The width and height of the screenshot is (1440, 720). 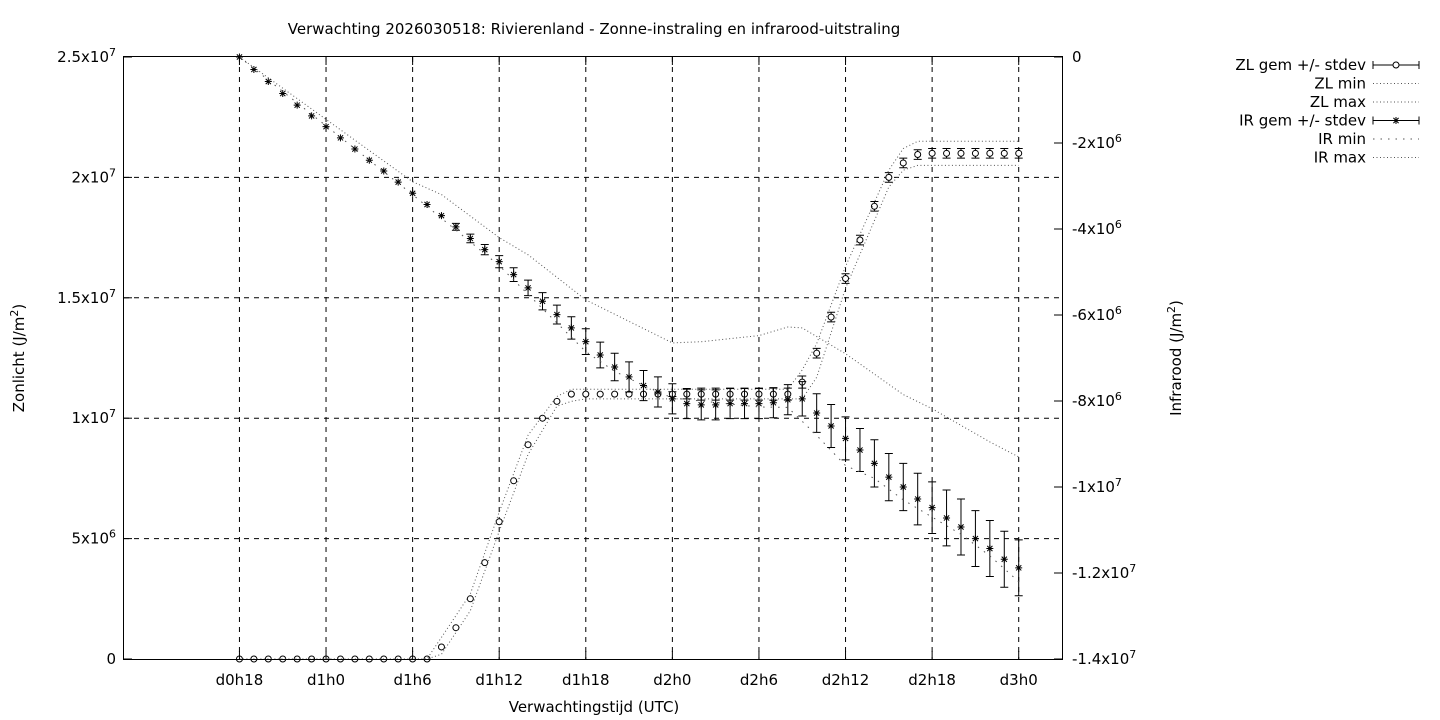 I want to click on y-right-tick-label: -6x10⁶, so click(x=1097, y=314).